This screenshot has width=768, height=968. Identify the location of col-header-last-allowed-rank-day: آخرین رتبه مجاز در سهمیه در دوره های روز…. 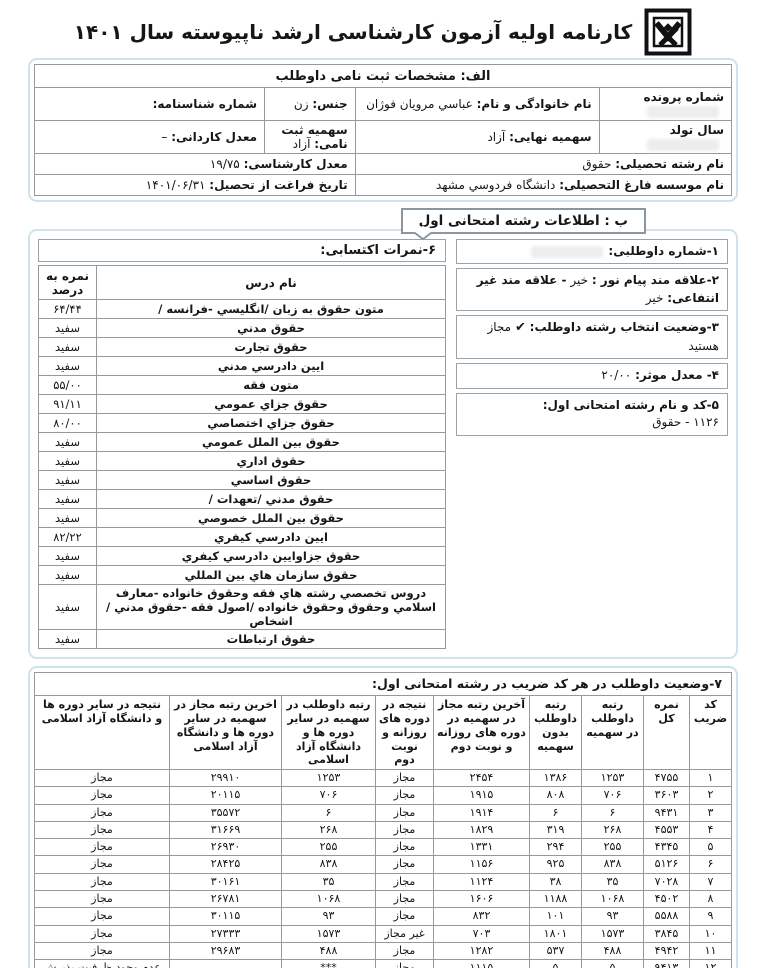
(481, 732).